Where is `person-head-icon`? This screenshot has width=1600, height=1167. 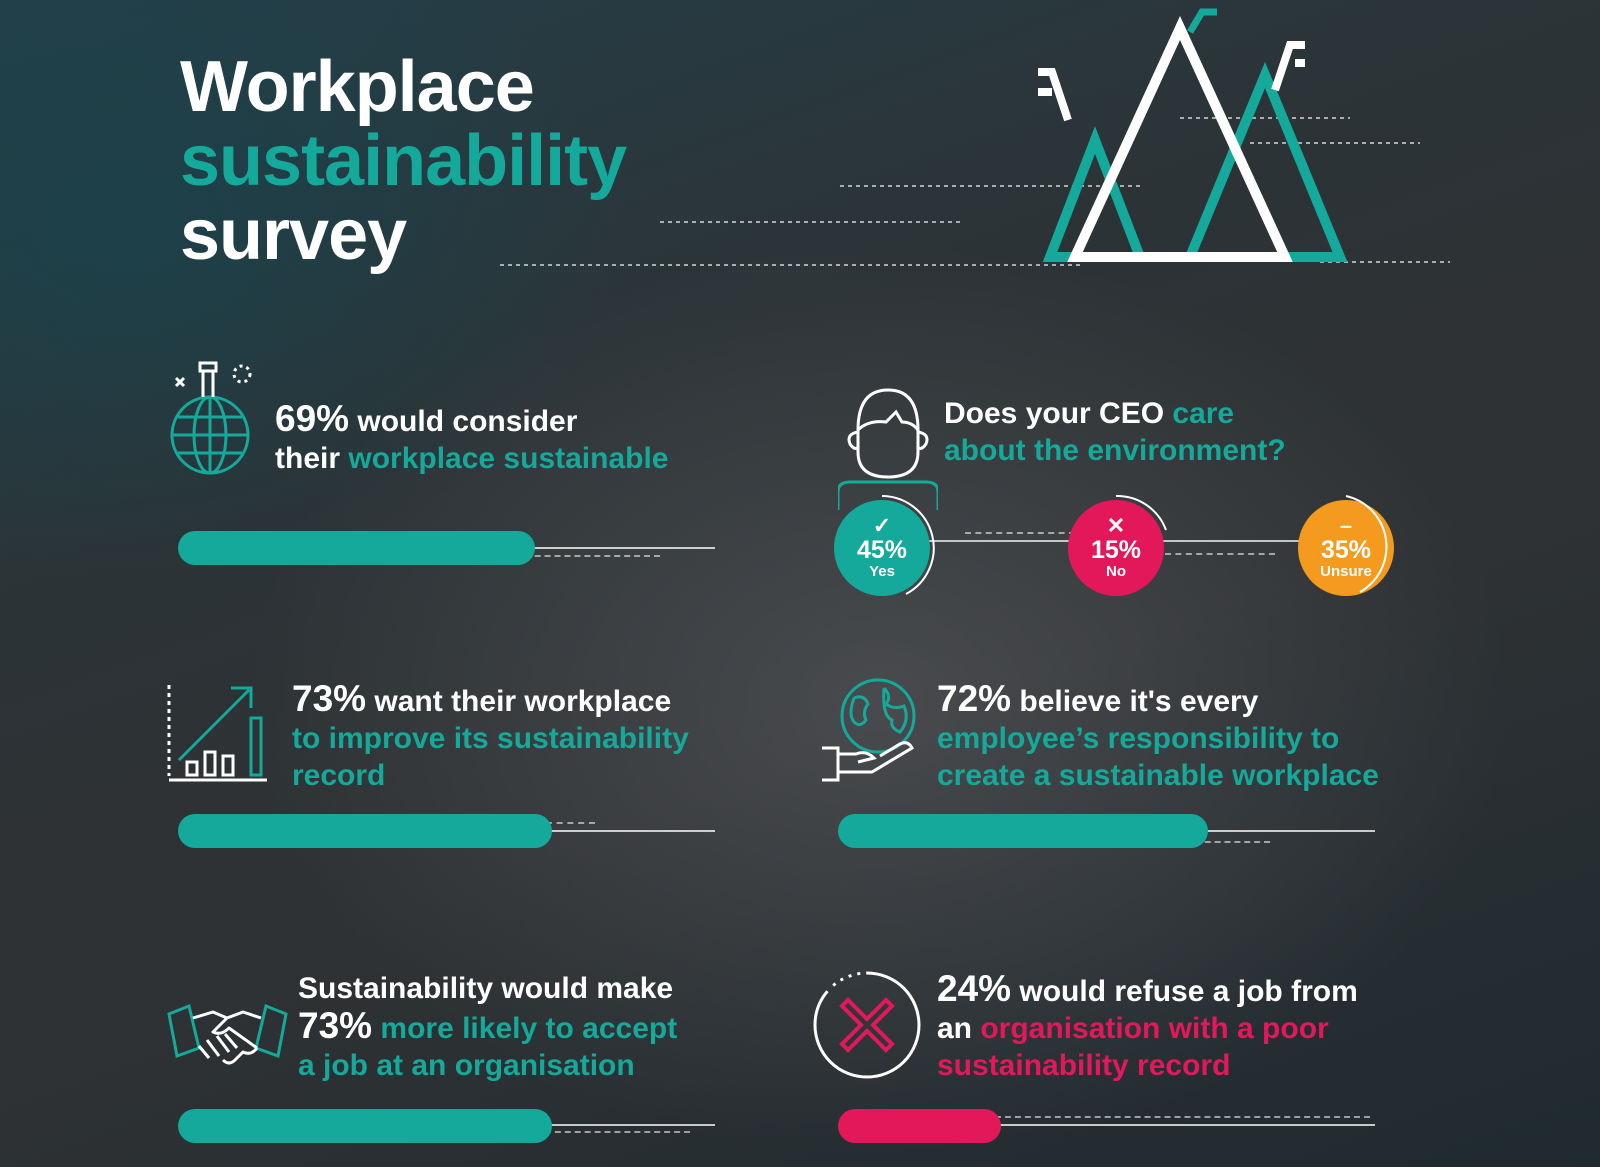
person-head-icon is located at coordinates (888, 447).